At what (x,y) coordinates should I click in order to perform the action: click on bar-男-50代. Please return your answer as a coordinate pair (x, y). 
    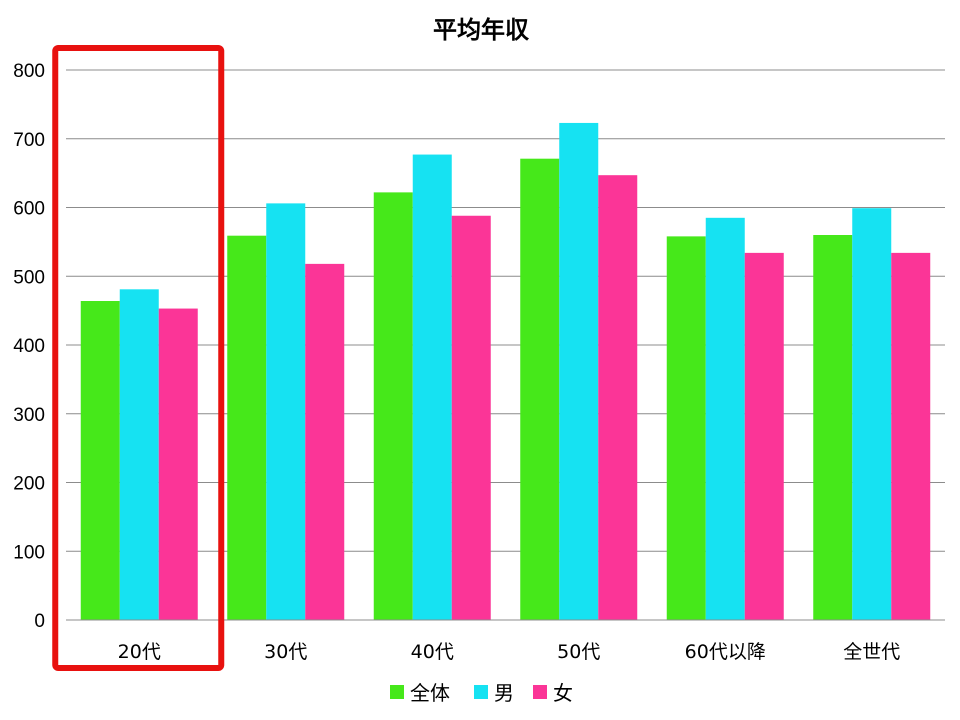
    Looking at the image, I should click on (579, 371).